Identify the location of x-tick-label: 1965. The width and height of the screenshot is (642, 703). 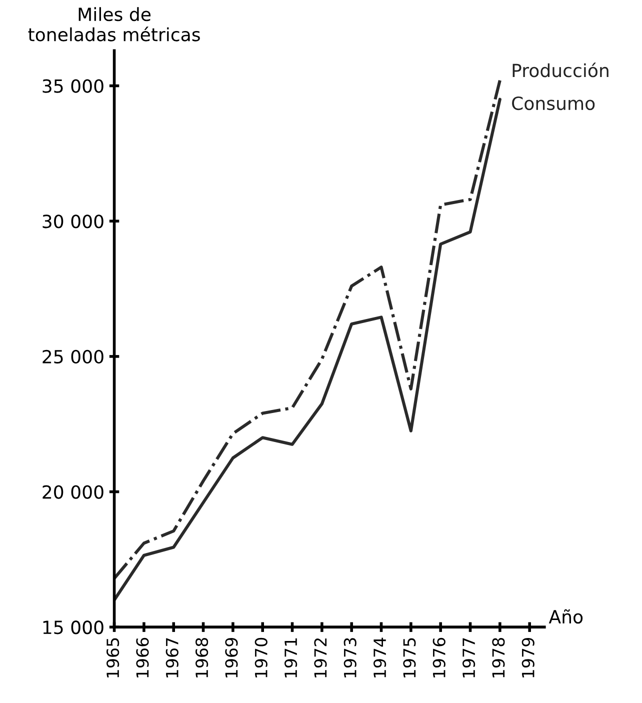
(113, 658).